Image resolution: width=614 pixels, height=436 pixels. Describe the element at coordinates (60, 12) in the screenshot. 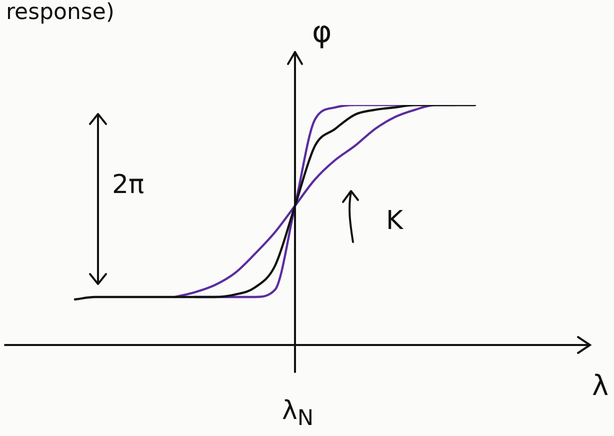

I see `text: response)` at that location.